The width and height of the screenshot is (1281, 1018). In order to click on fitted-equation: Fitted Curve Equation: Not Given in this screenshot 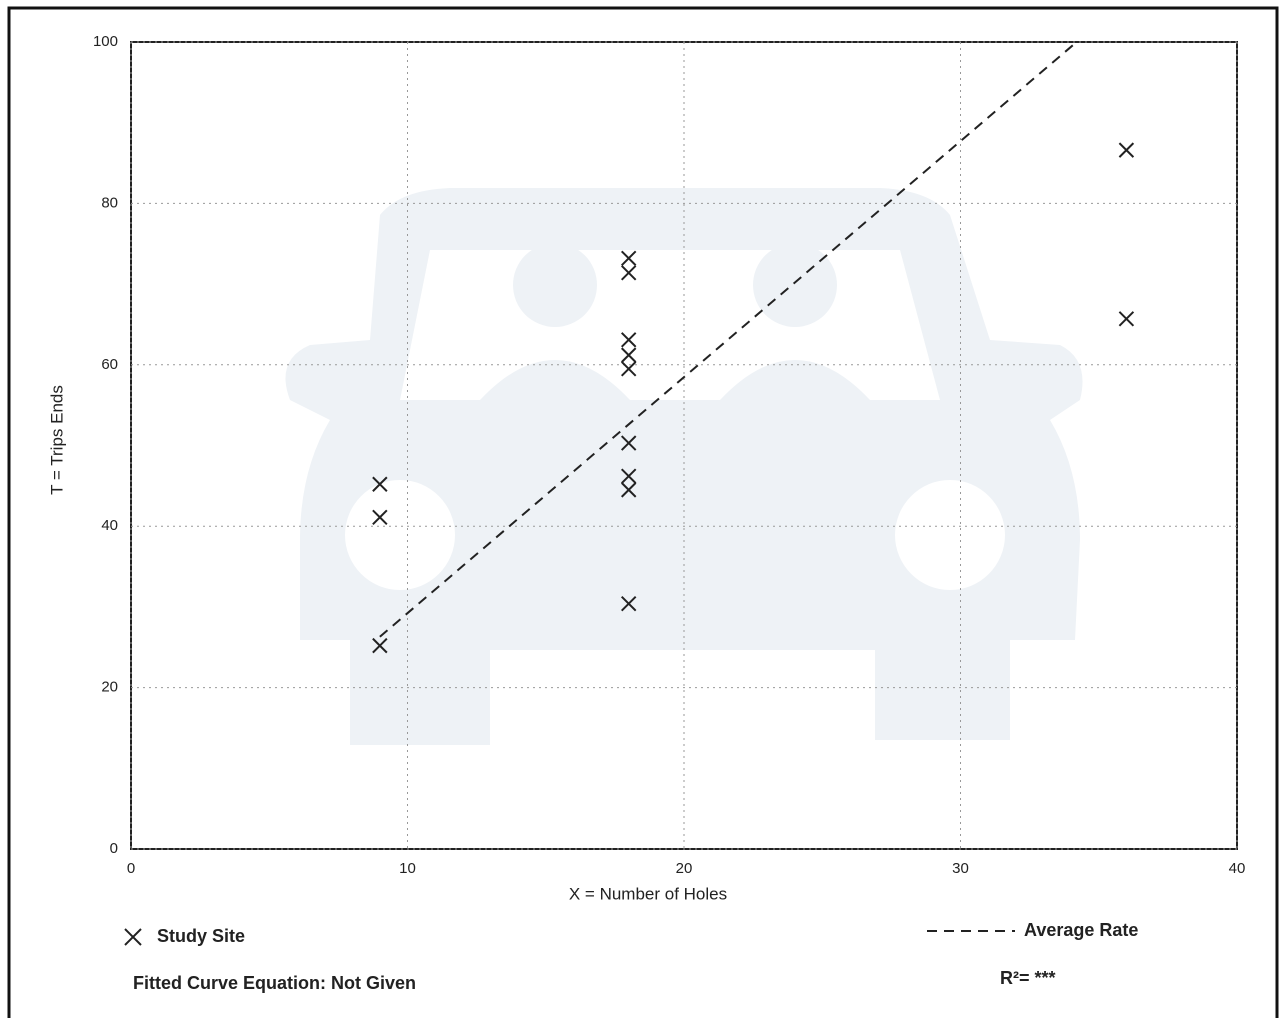, I will do `click(274, 983)`.